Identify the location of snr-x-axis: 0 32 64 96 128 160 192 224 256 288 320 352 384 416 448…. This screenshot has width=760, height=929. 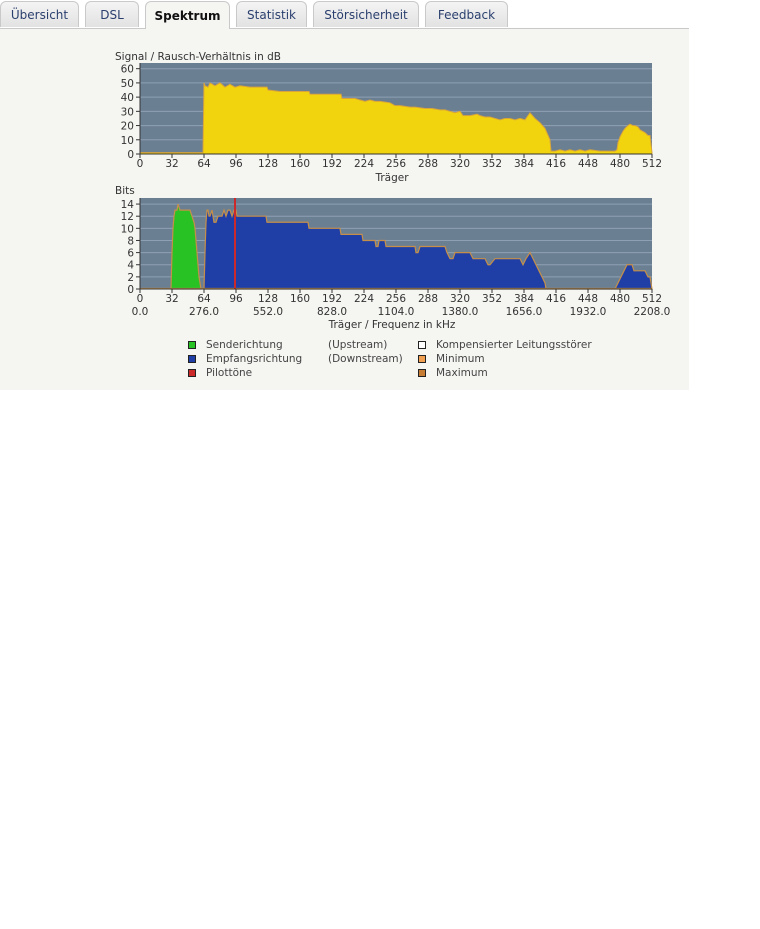
(399, 161).